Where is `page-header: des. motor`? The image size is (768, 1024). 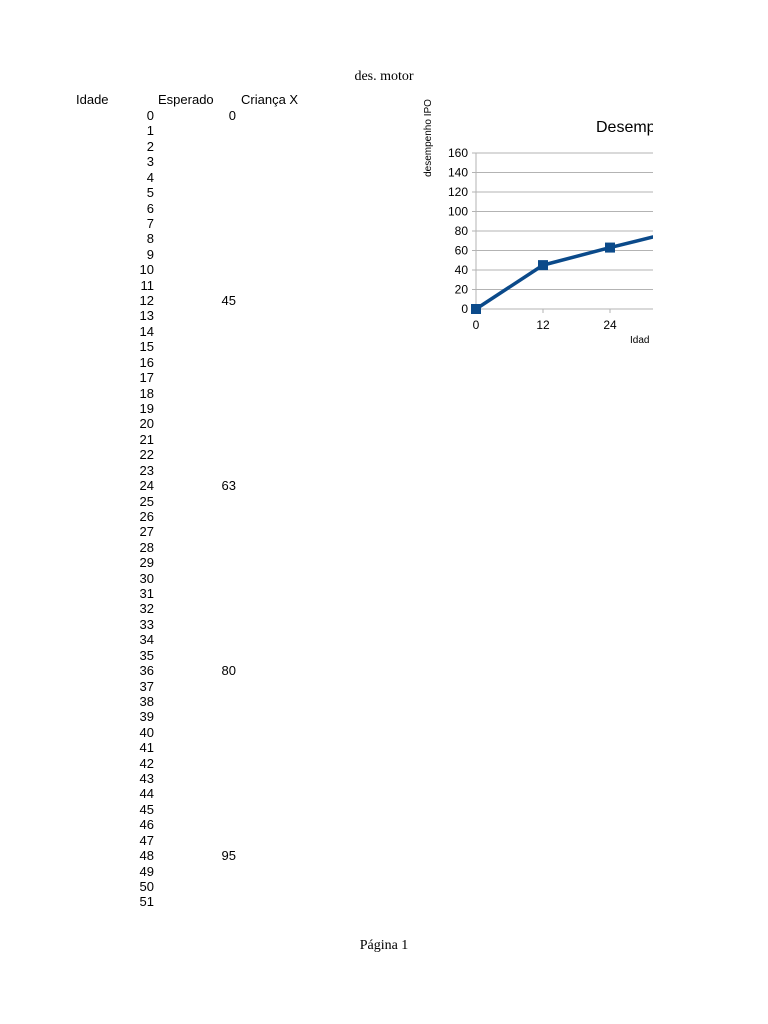 page-header: des. motor is located at coordinates (384, 76).